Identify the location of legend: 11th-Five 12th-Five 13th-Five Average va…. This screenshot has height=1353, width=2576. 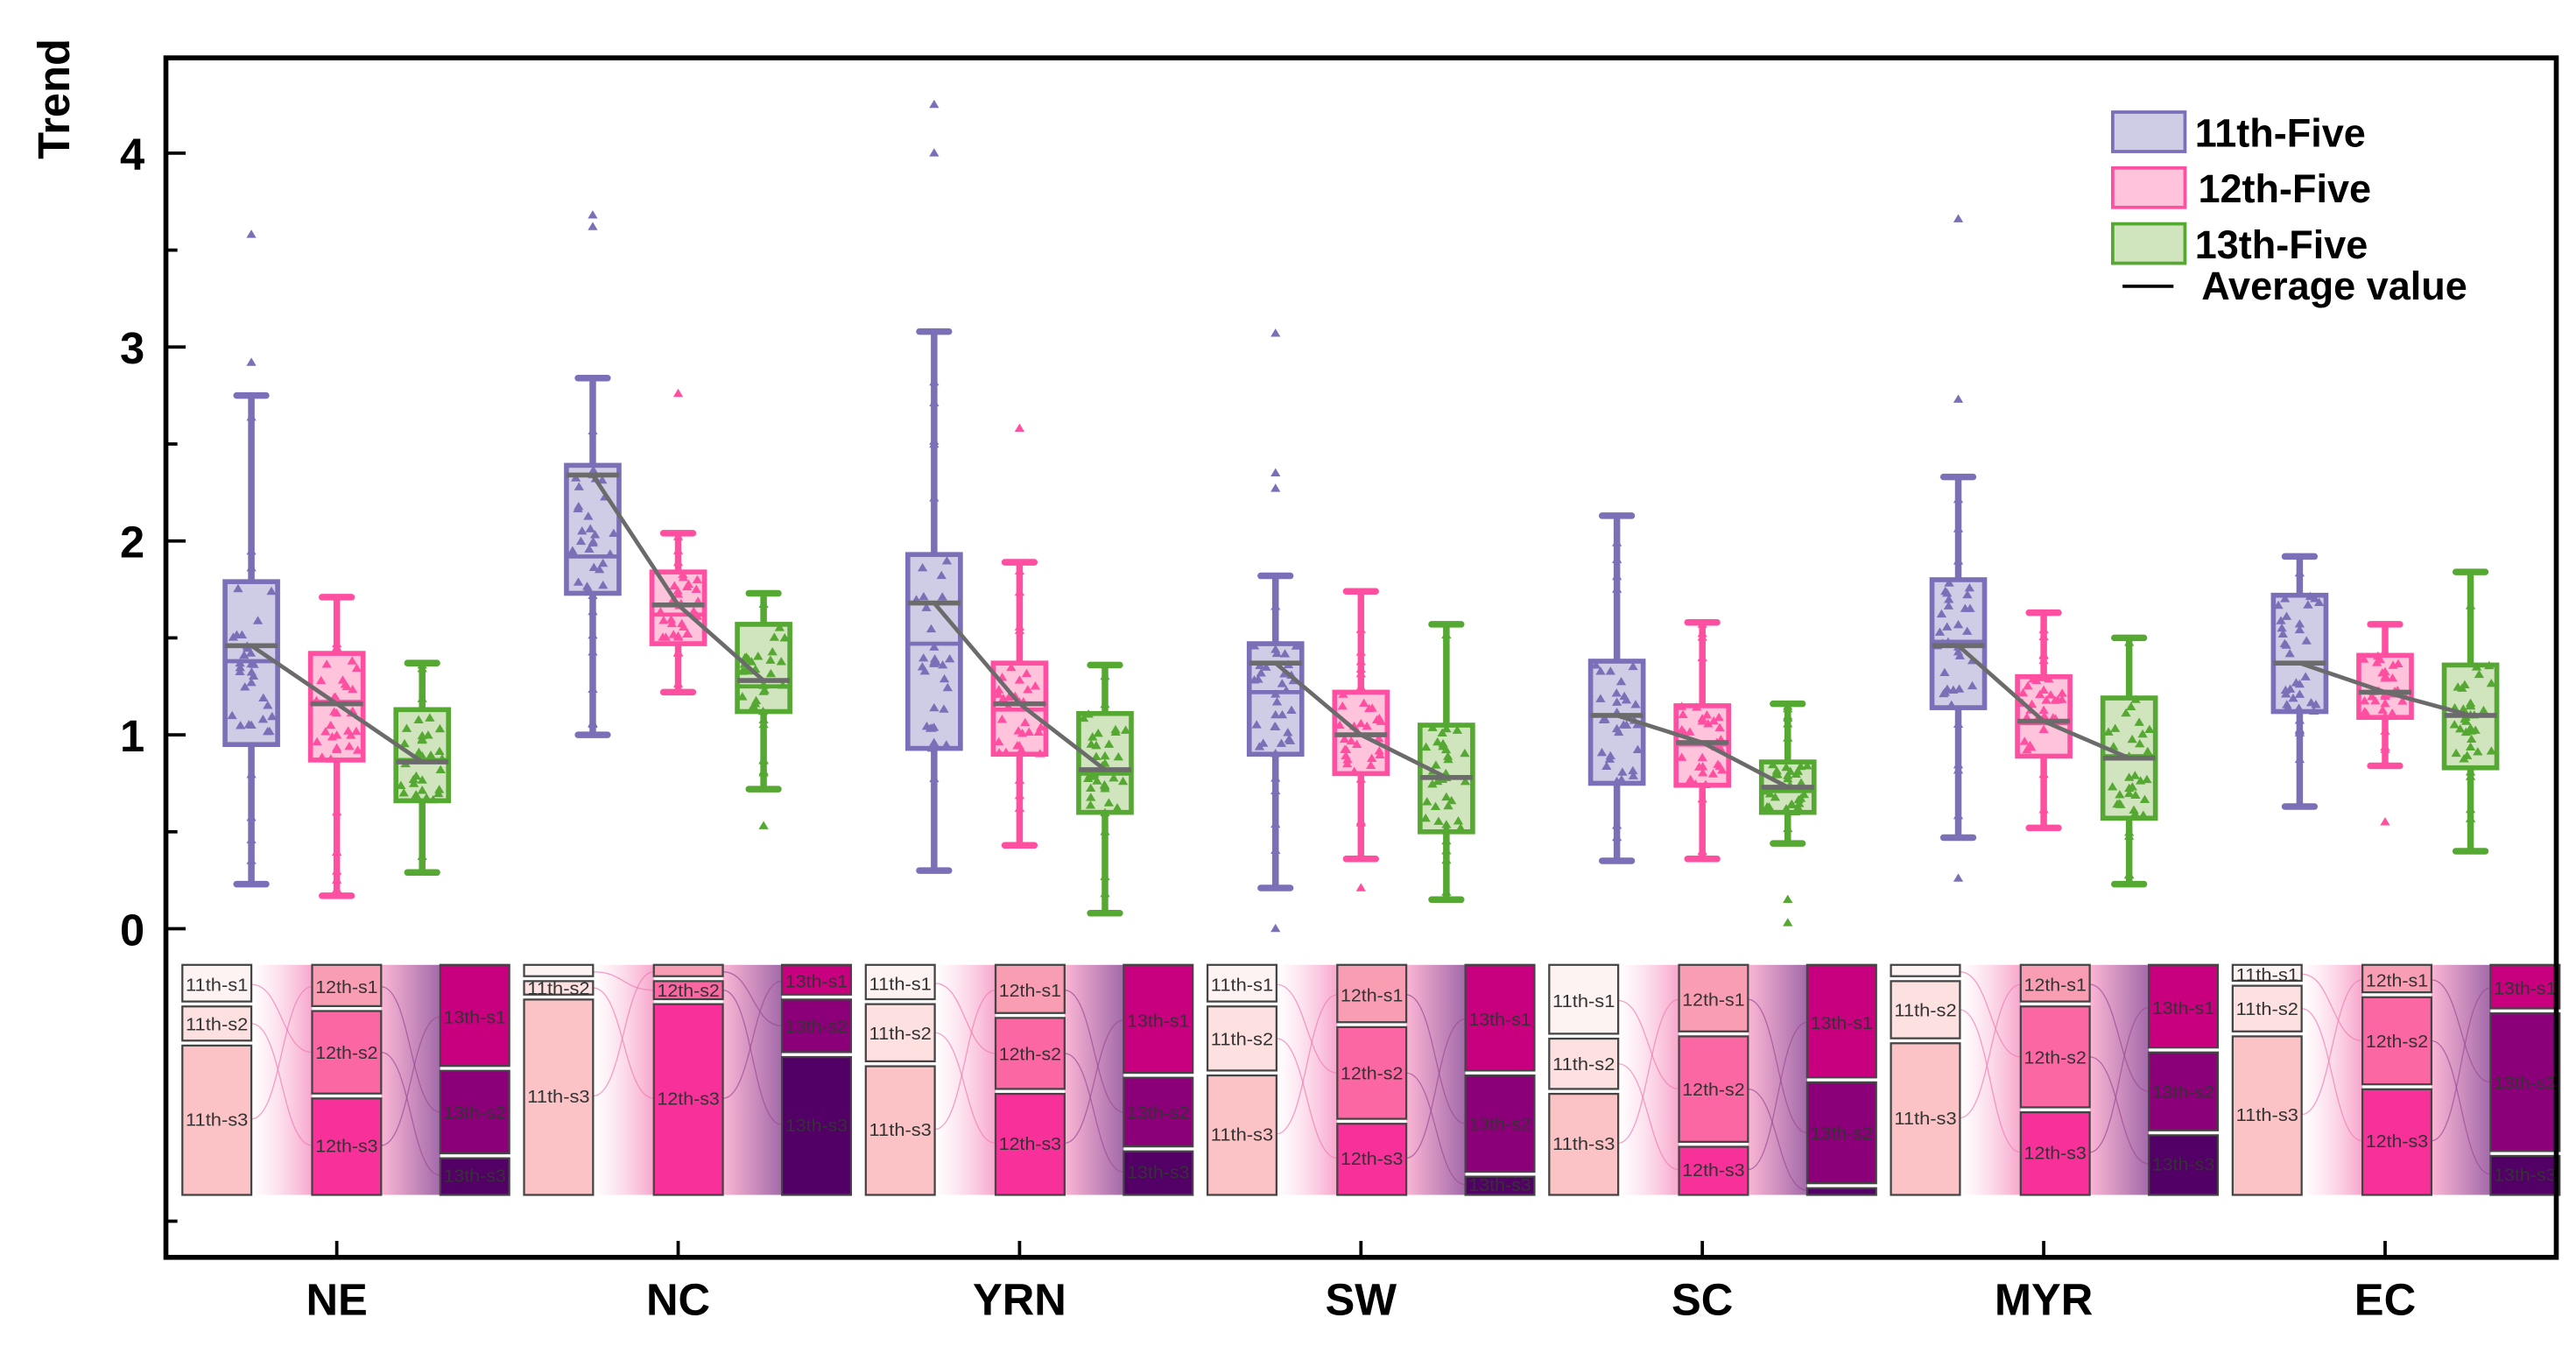
(2289, 209).